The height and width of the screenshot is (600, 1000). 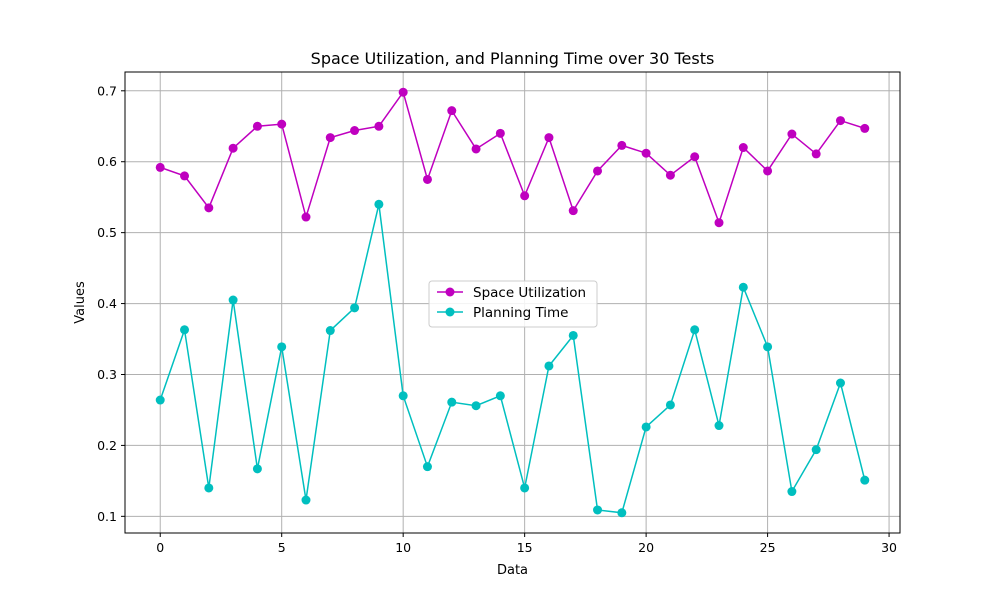 What do you see at coordinates (768, 547) in the screenshot?
I see `x-tick-label: 25` at bounding box center [768, 547].